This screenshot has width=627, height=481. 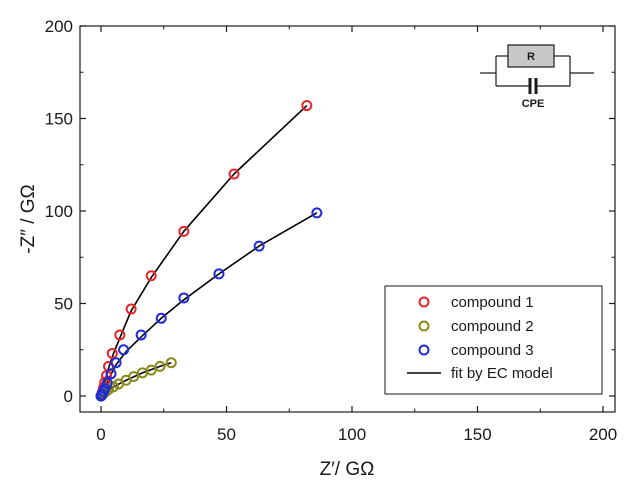 What do you see at coordinates (100, 434) in the screenshot?
I see `x-tick-label: 0` at bounding box center [100, 434].